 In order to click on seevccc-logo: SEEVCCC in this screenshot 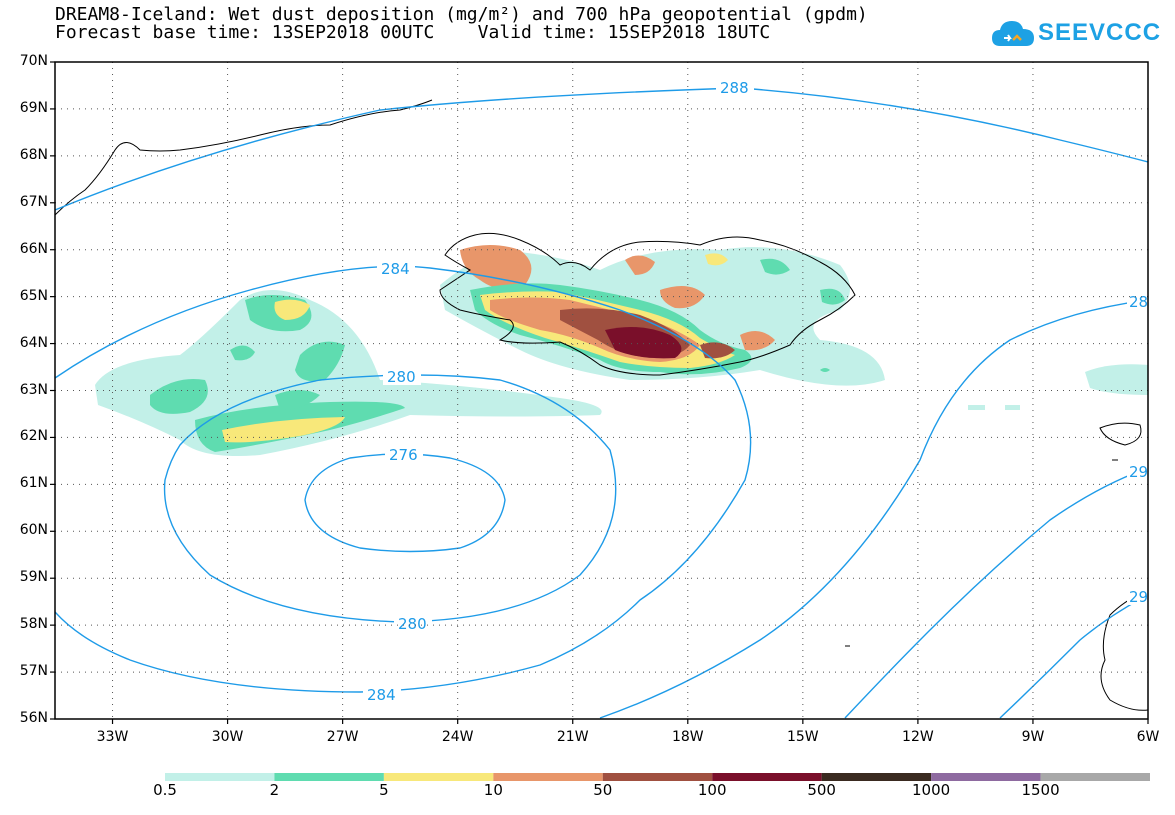, I will do `click(1075, 36)`.